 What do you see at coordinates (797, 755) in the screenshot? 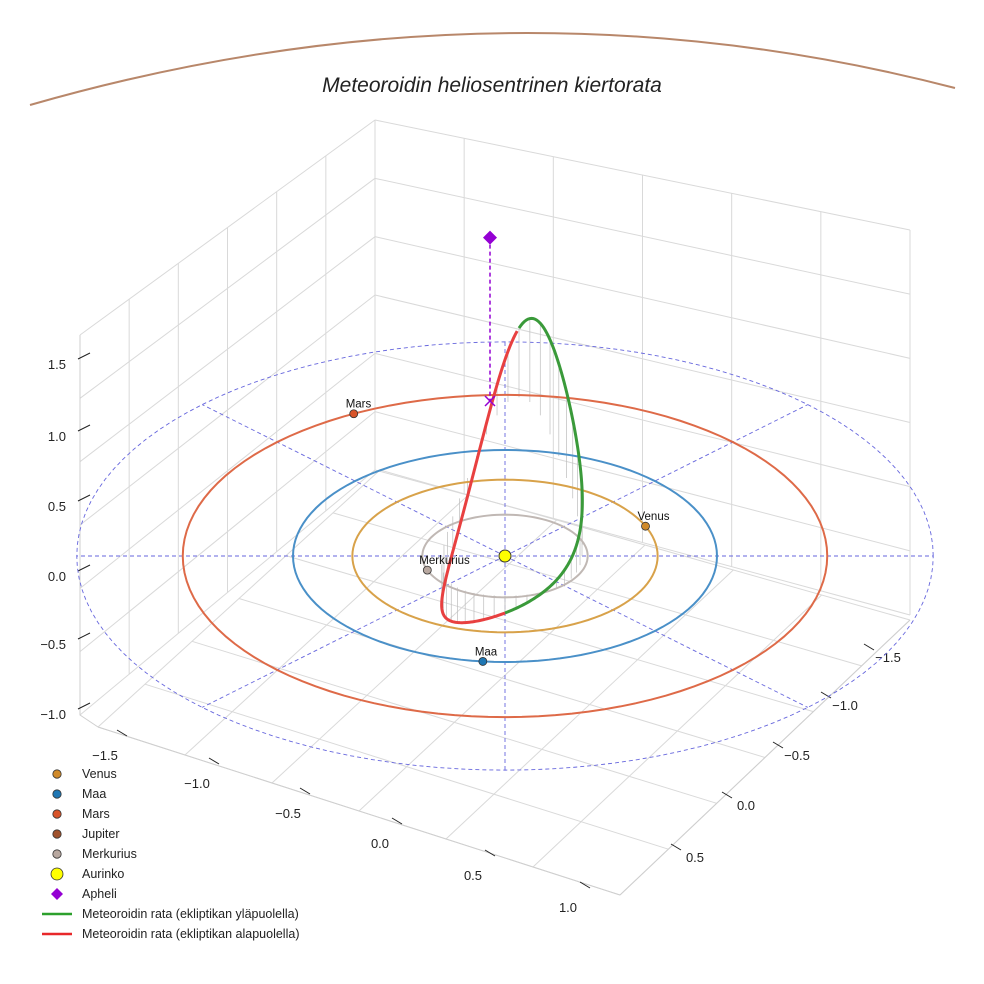
I see `y-tick-label: −0.5` at bounding box center [797, 755].